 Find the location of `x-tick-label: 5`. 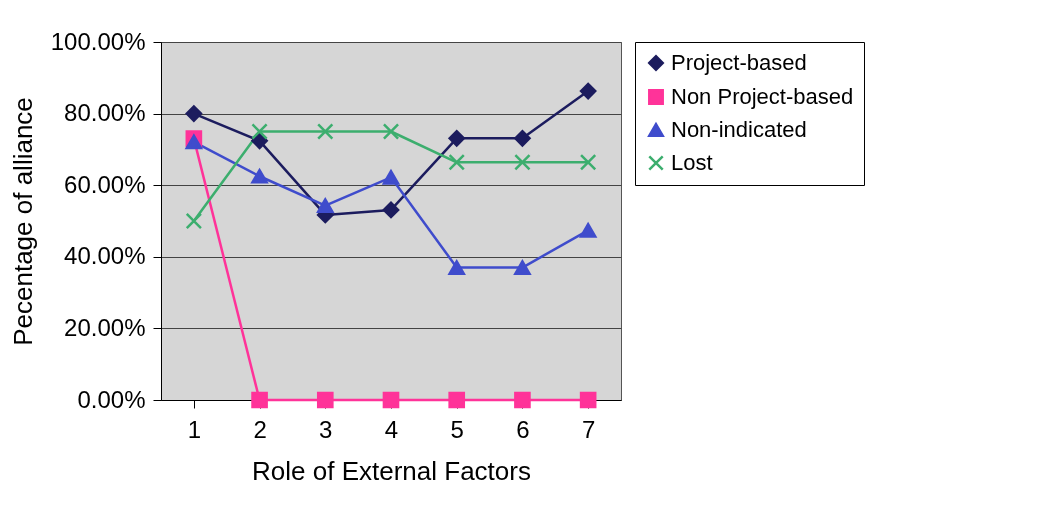

x-tick-label: 5 is located at coordinates (457, 429).